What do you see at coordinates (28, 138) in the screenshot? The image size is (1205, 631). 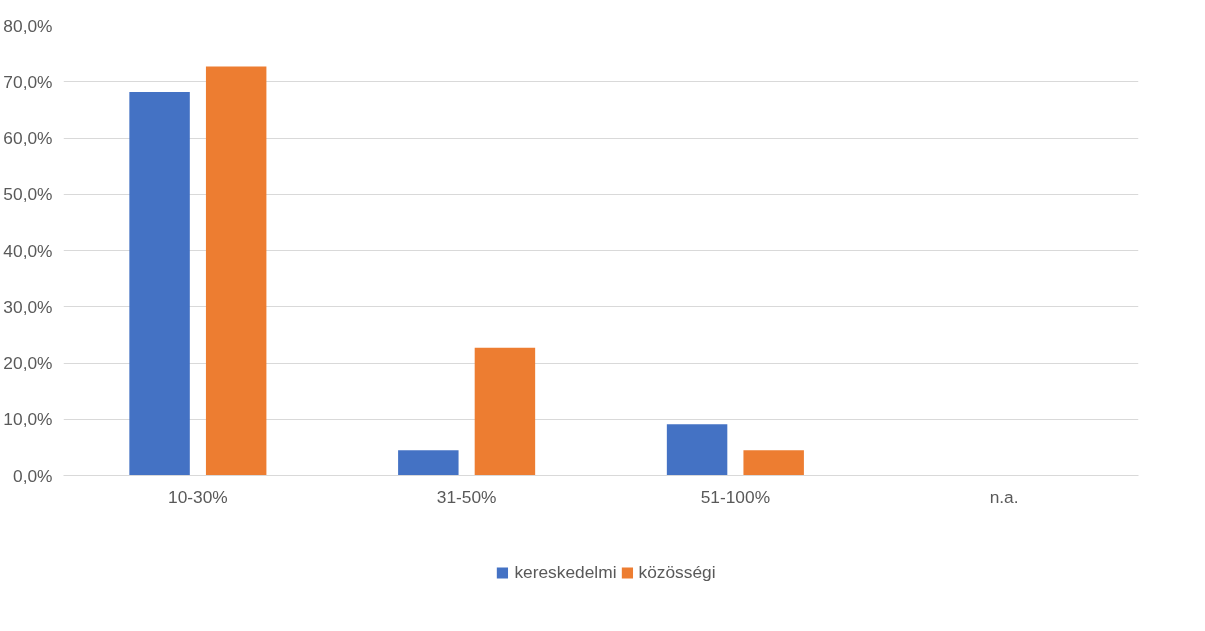 I see `y-tick-label: 60,0%` at bounding box center [28, 138].